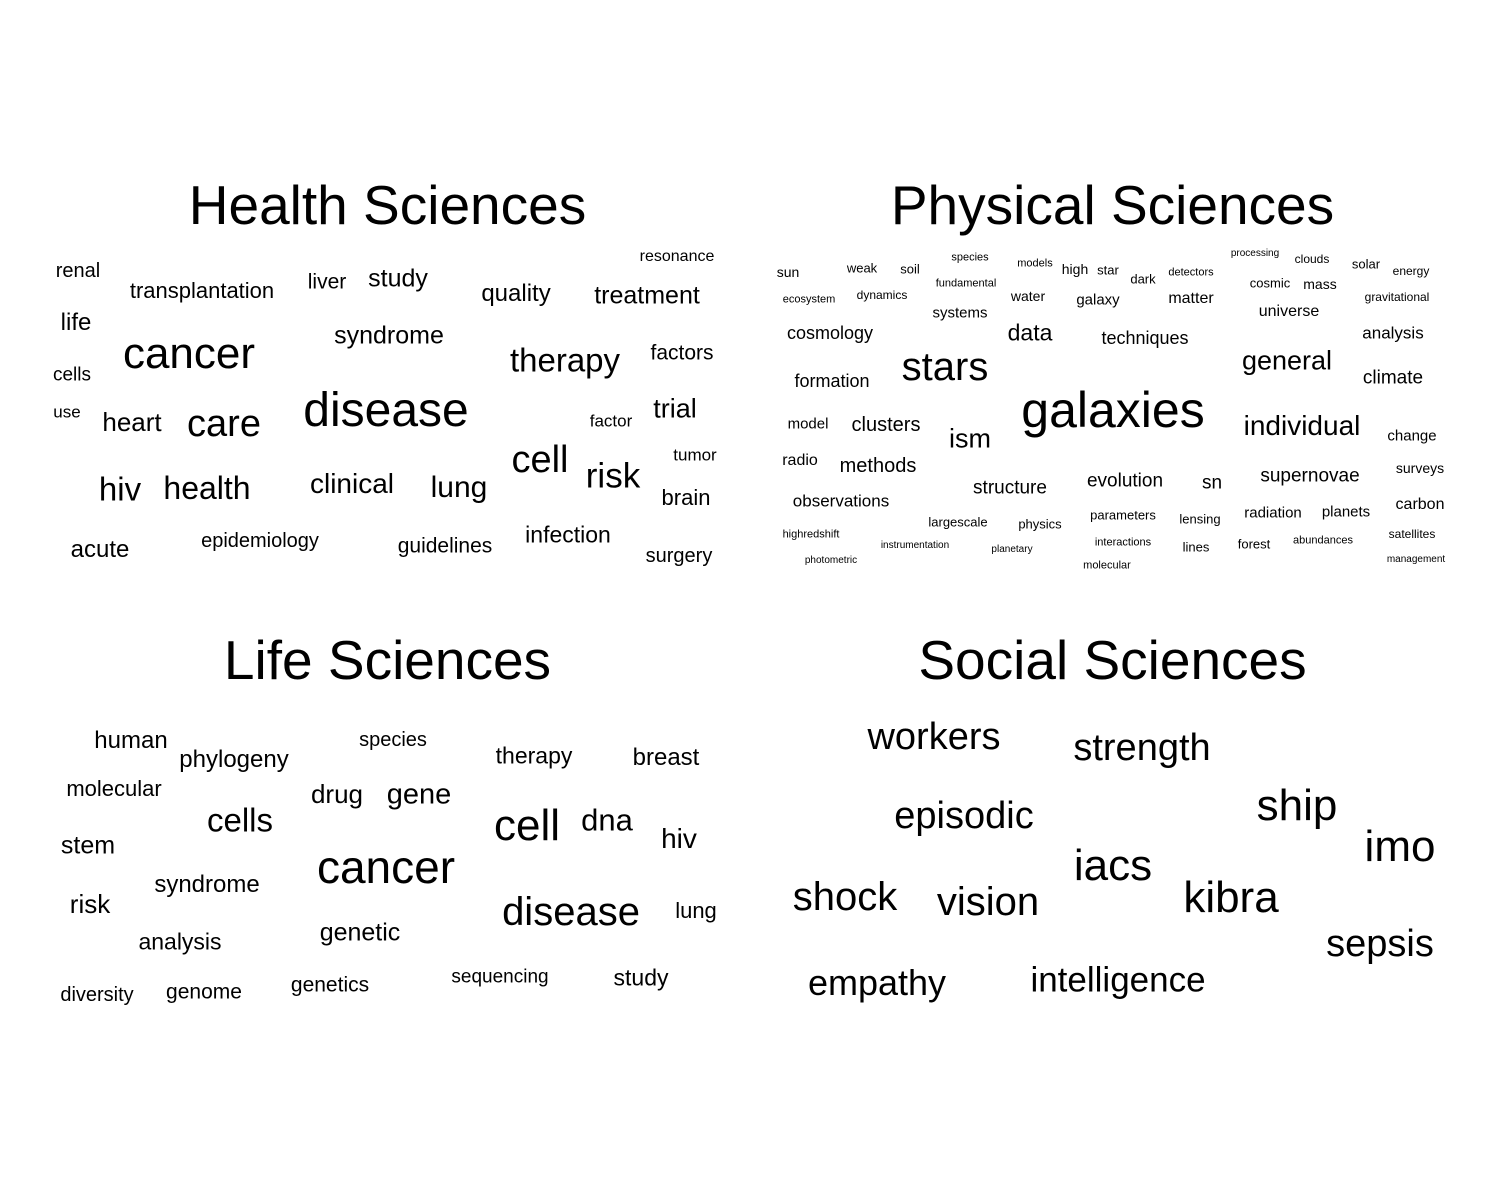 The width and height of the screenshot is (1500, 1199). Describe the element at coordinates (1297, 805) in the screenshot. I see `word-ship: ship` at that location.